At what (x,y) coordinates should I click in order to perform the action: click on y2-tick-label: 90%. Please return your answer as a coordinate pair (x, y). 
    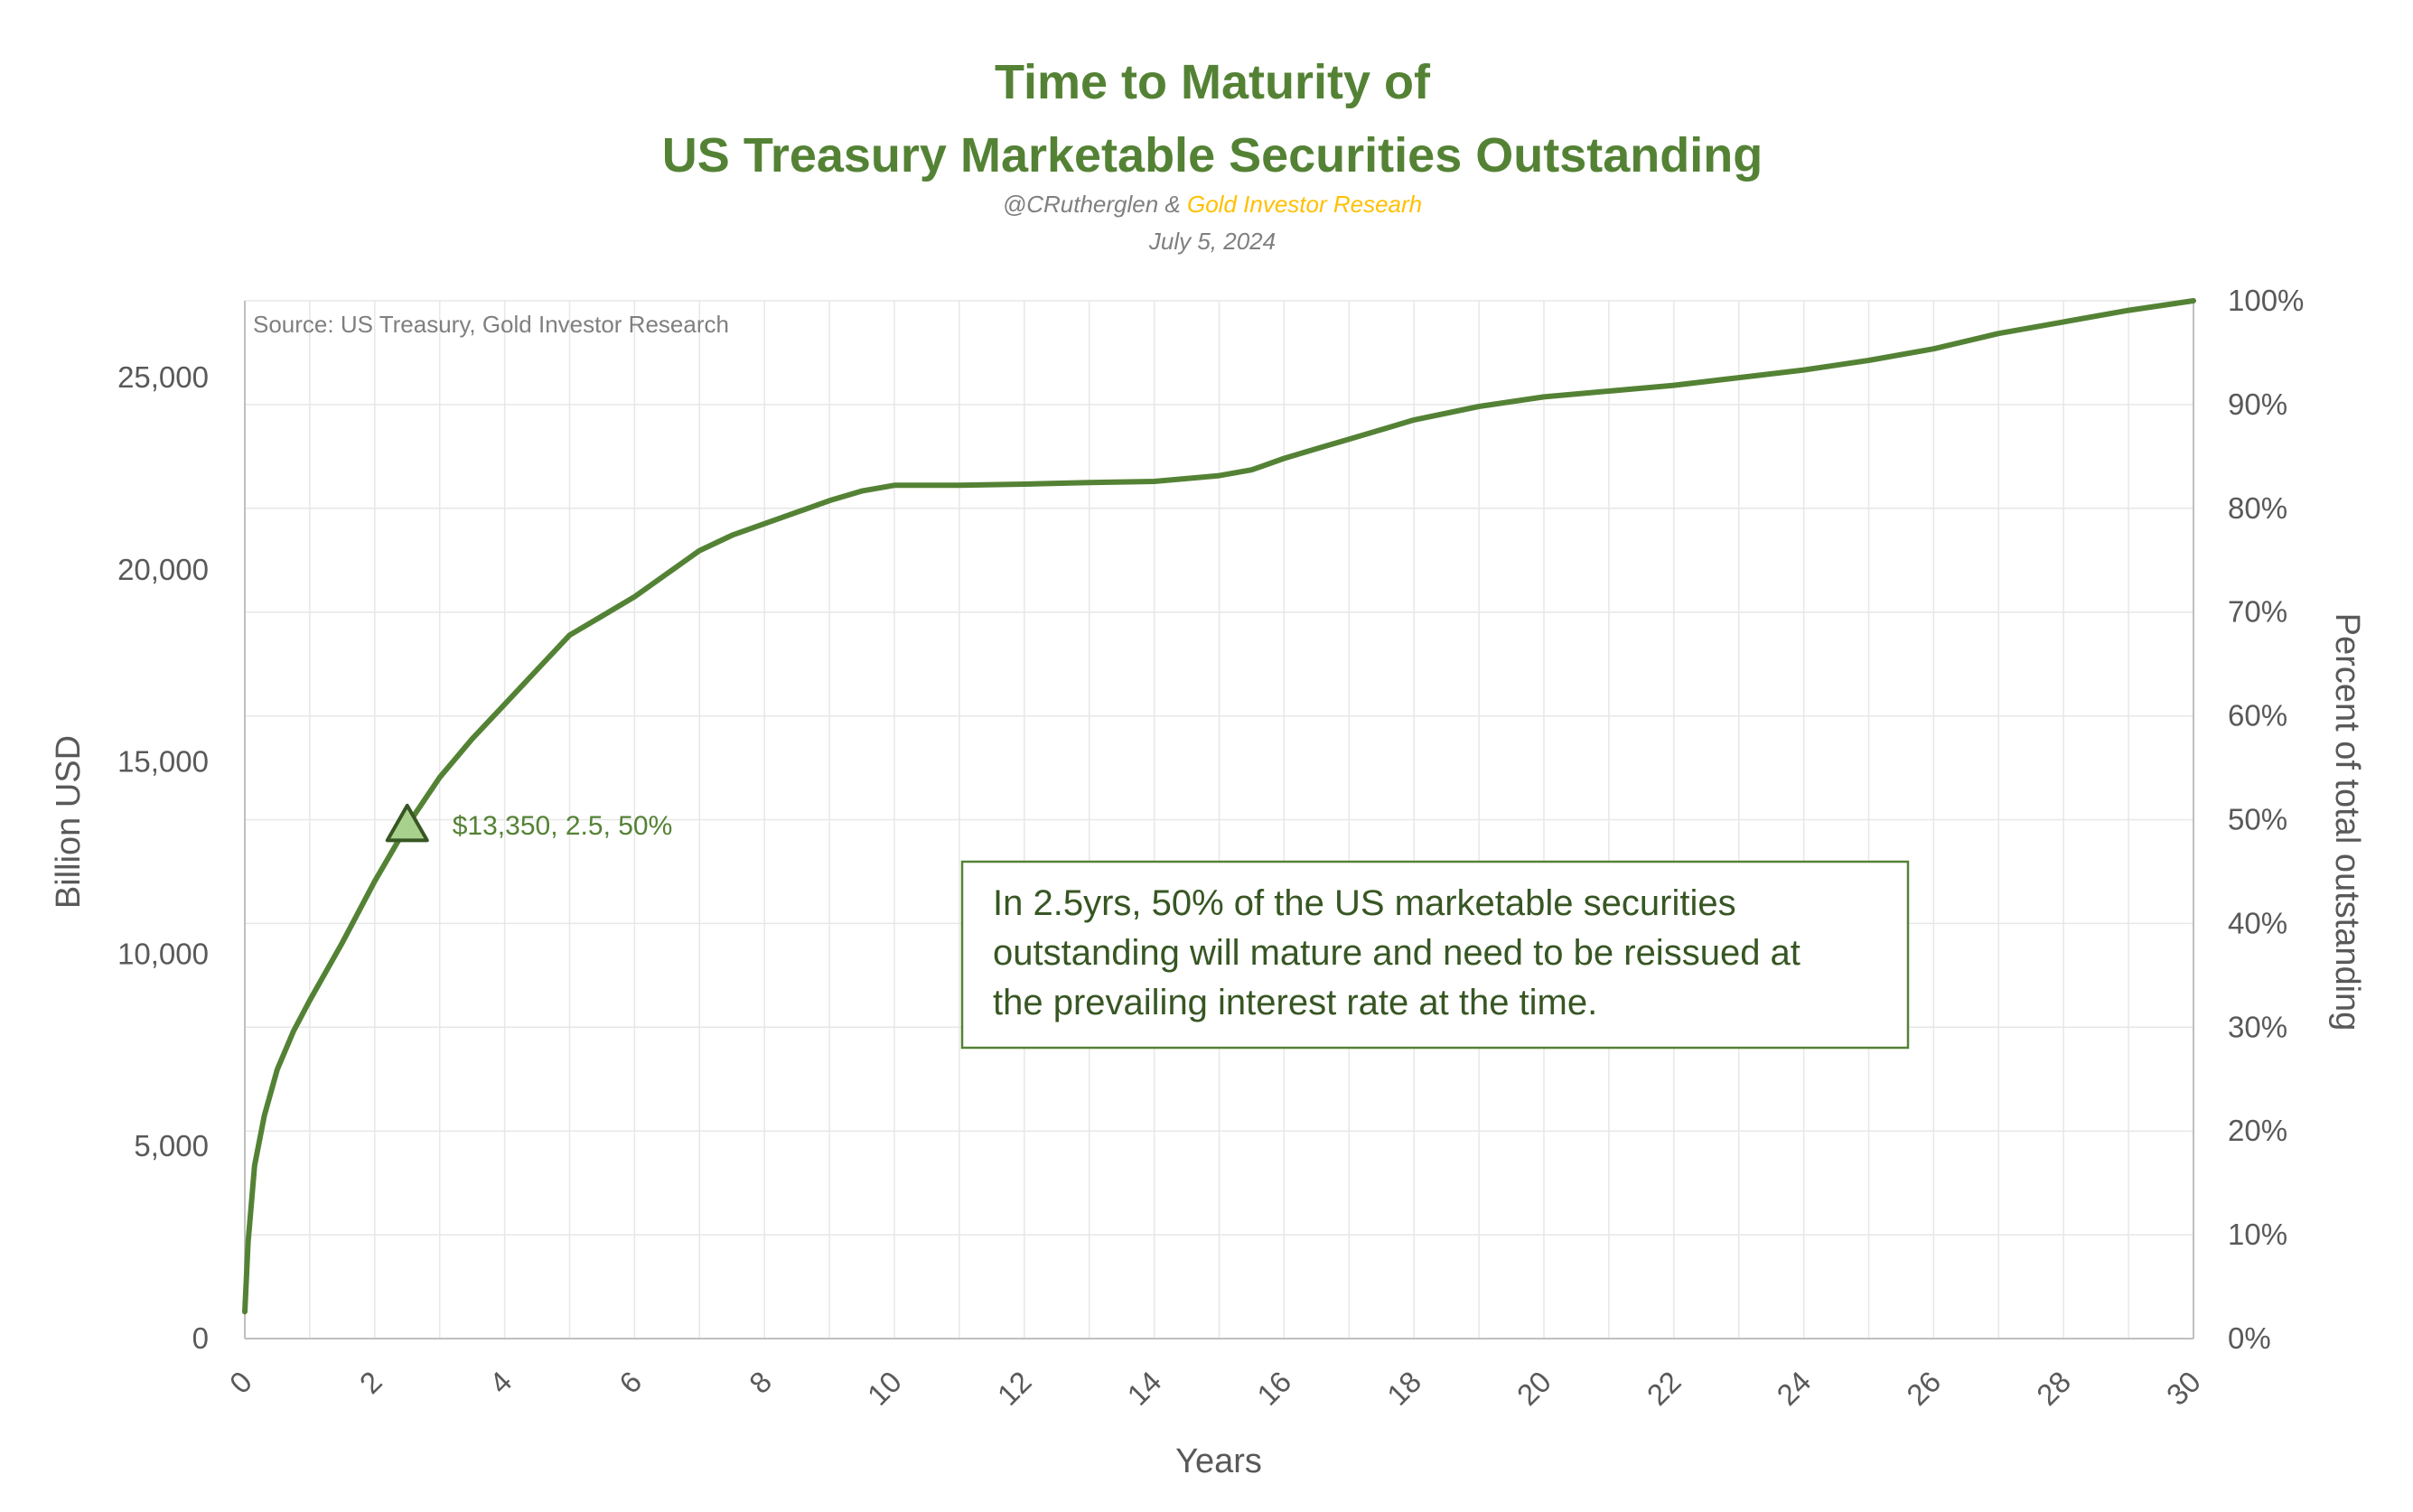
    Looking at the image, I should click on (2258, 404).